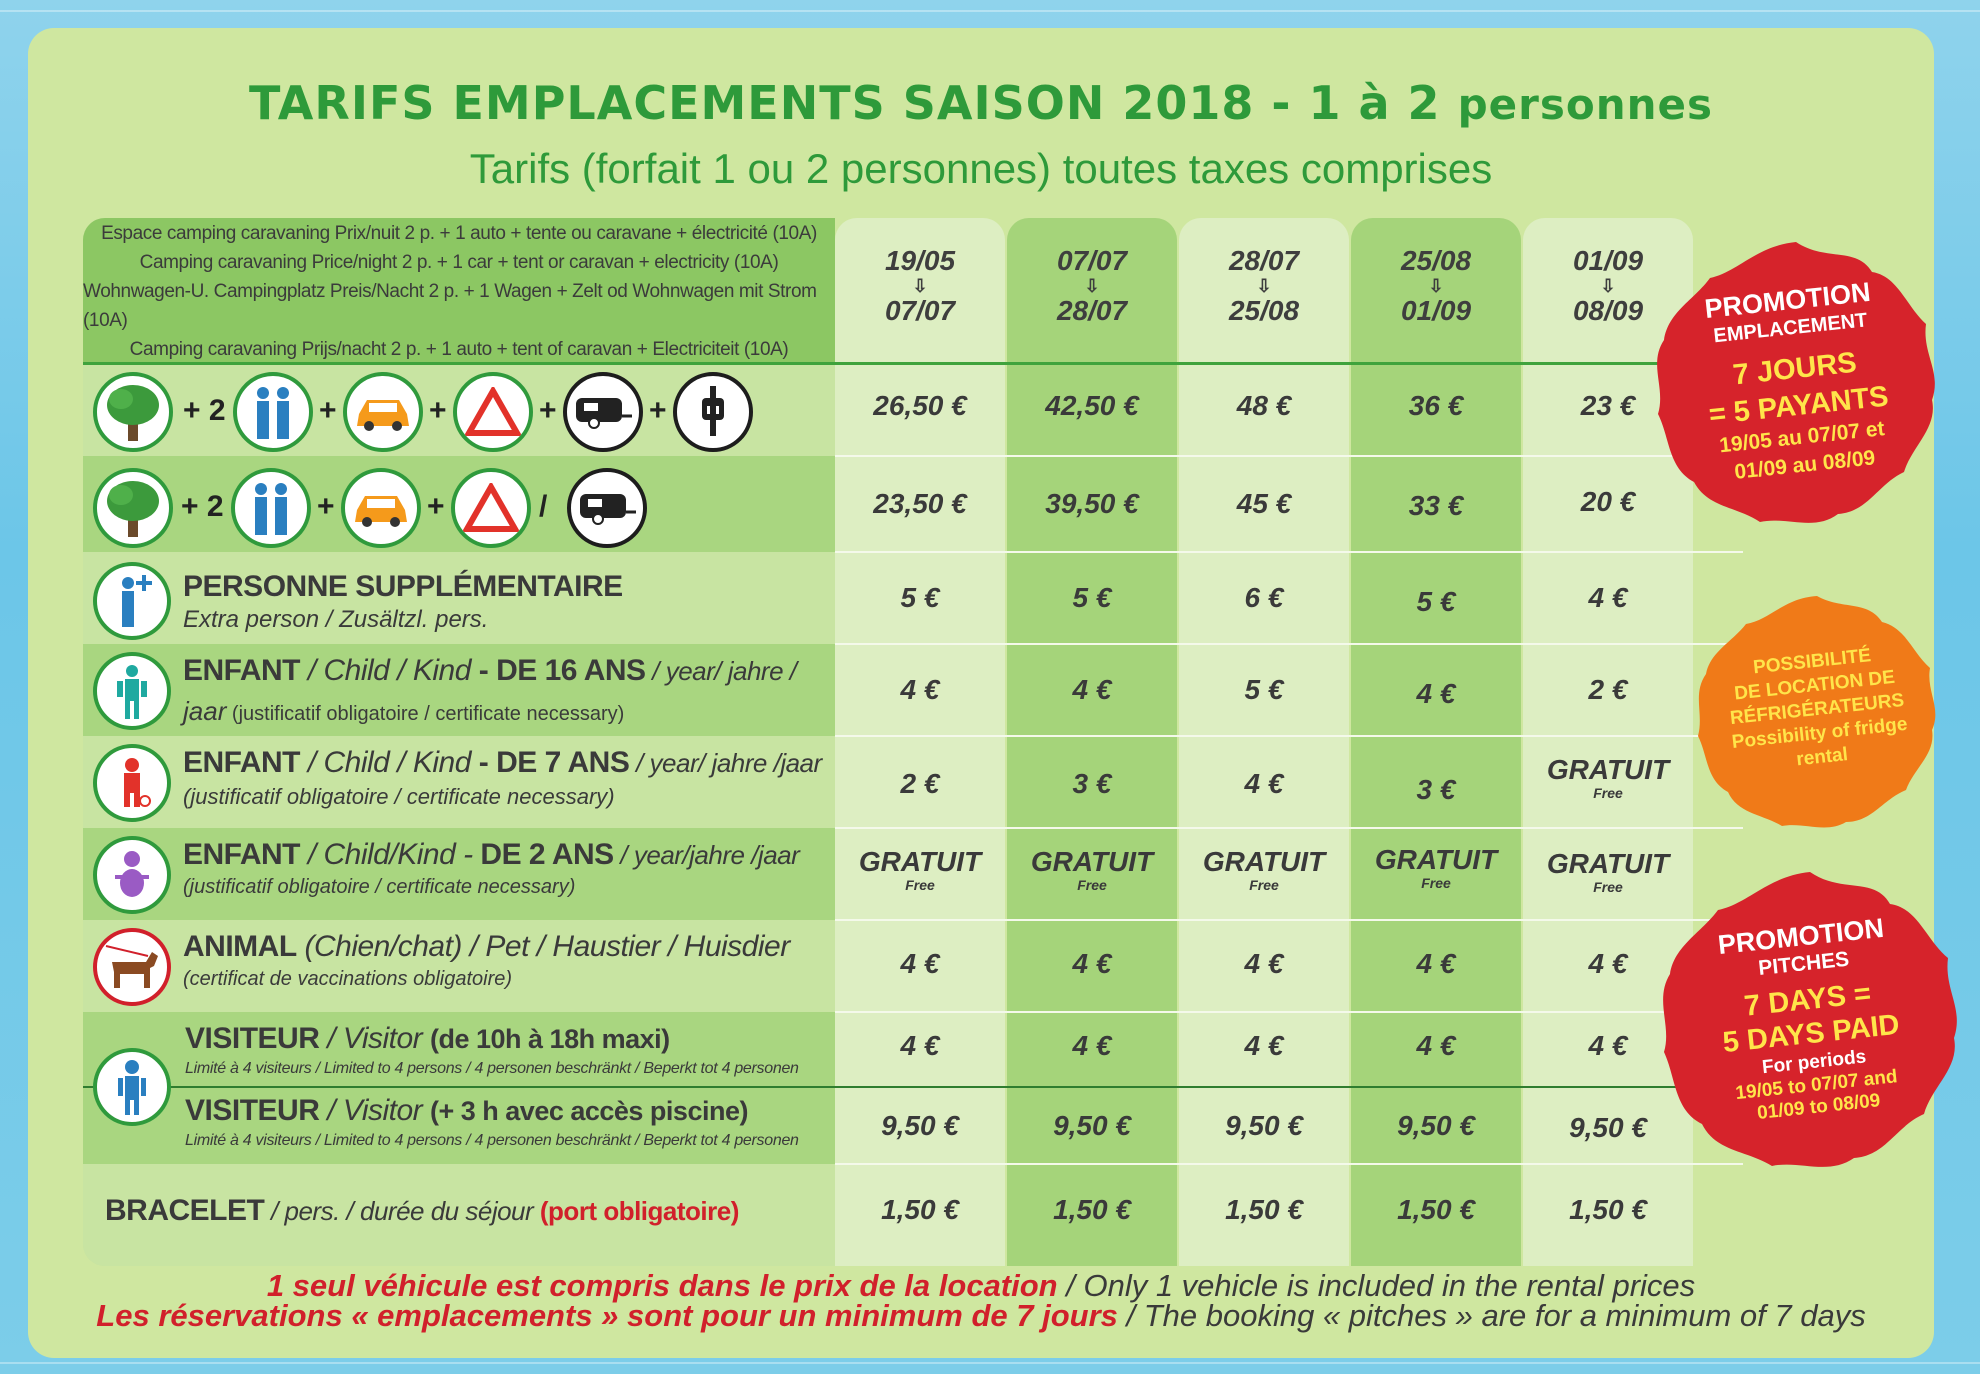 The image size is (1980, 1374). What do you see at coordinates (132, 601) in the screenshot?
I see `person-plus-icon` at bounding box center [132, 601].